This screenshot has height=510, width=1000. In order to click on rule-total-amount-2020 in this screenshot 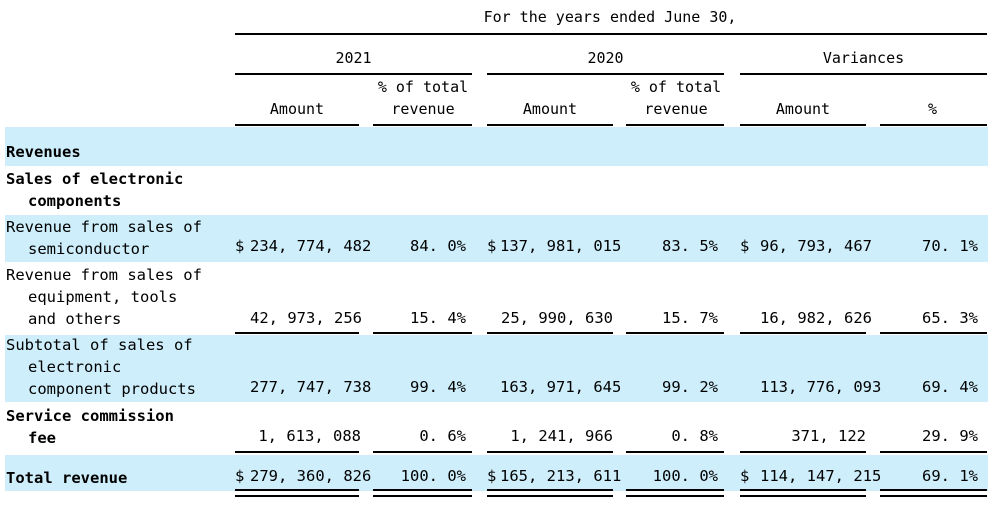, I will do `click(550, 452)`.